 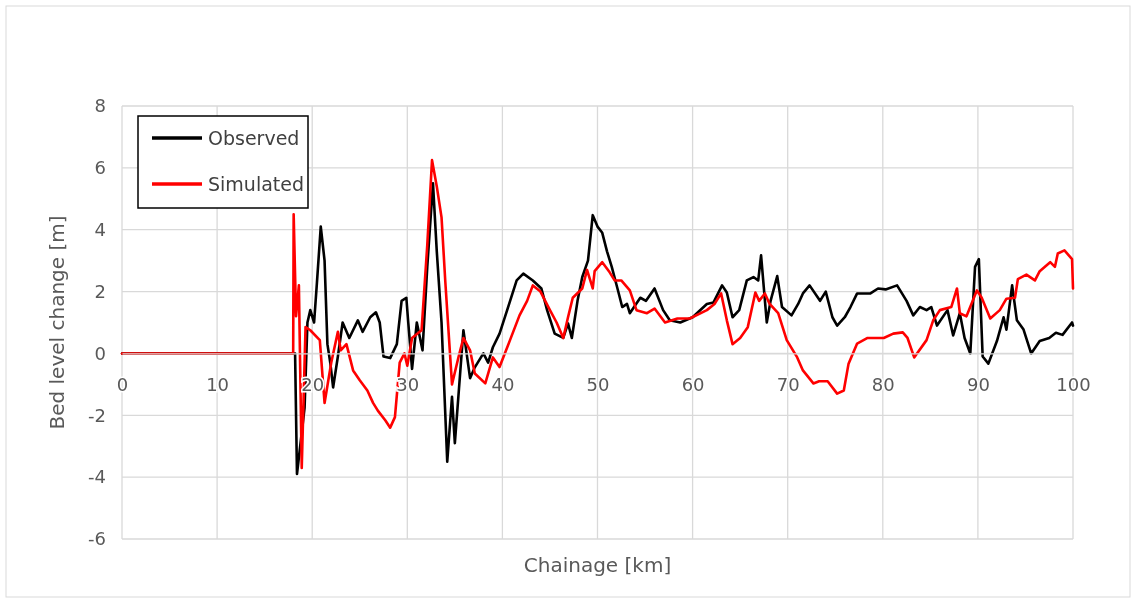 I want to click on x-axis-title: Chainage [km], so click(x=597, y=565).